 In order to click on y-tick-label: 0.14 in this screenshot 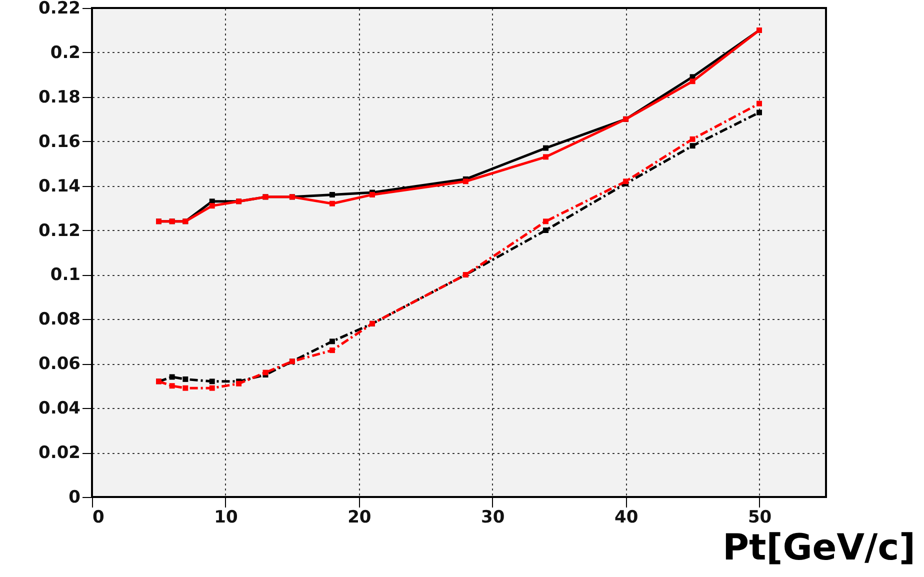, I will do `click(59, 186)`.